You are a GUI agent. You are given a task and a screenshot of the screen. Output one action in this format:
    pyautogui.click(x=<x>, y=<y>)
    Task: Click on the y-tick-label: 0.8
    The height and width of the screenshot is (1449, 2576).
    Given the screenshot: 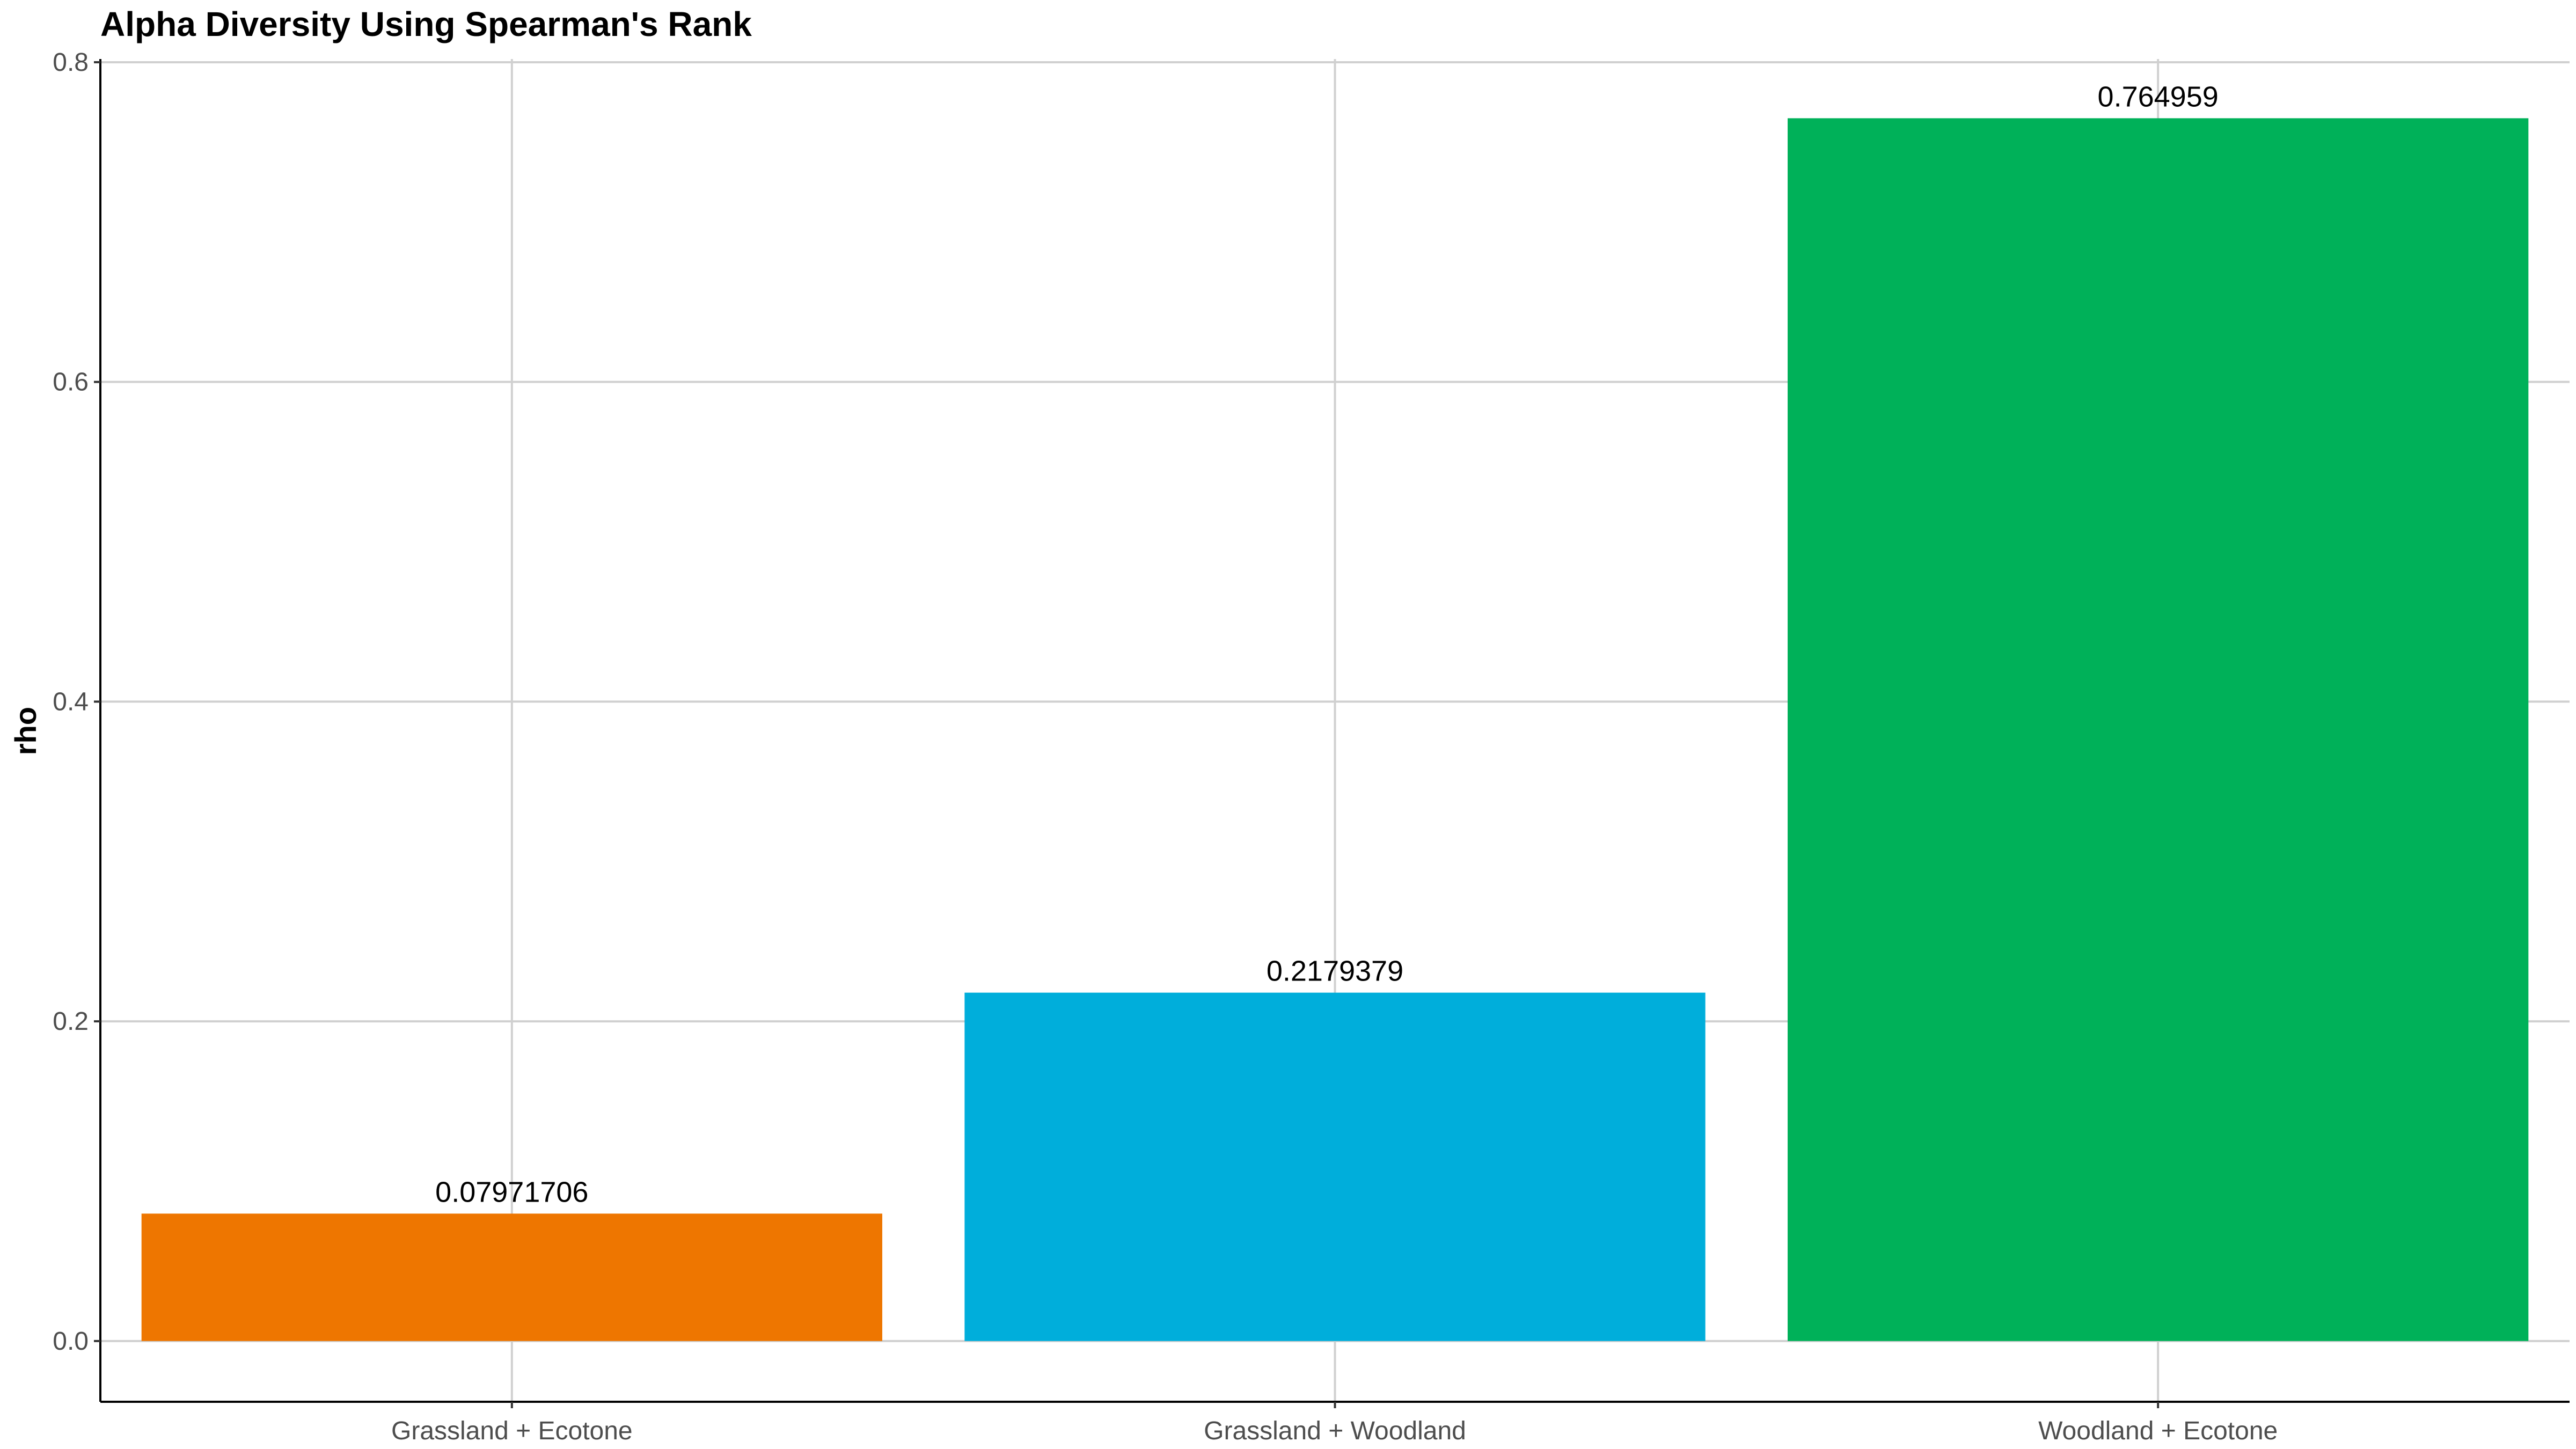 What is the action you would take?
    pyautogui.click(x=71, y=62)
    